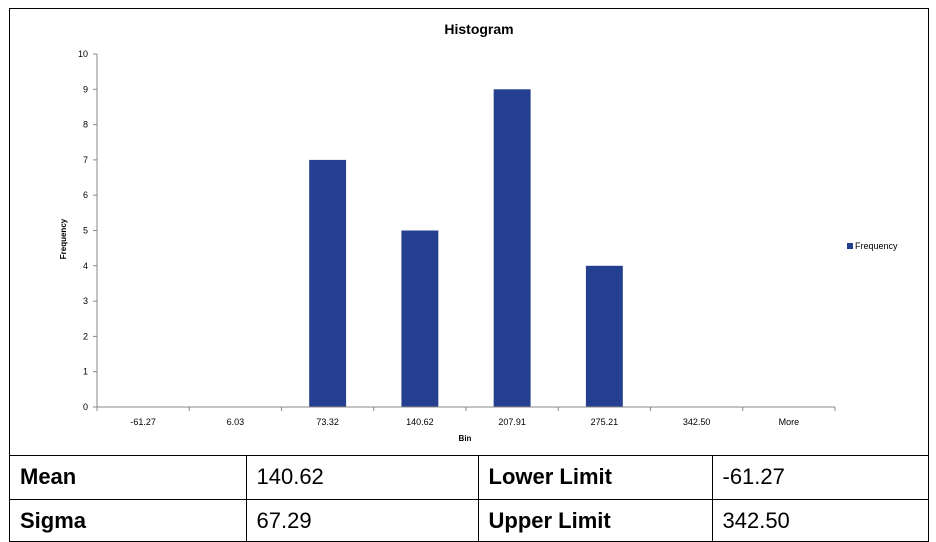 Image resolution: width=936 pixels, height=542 pixels. What do you see at coordinates (85, 301) in the screenshot?
I see `y-tick-label: 3` at bounding box center [85, 301].